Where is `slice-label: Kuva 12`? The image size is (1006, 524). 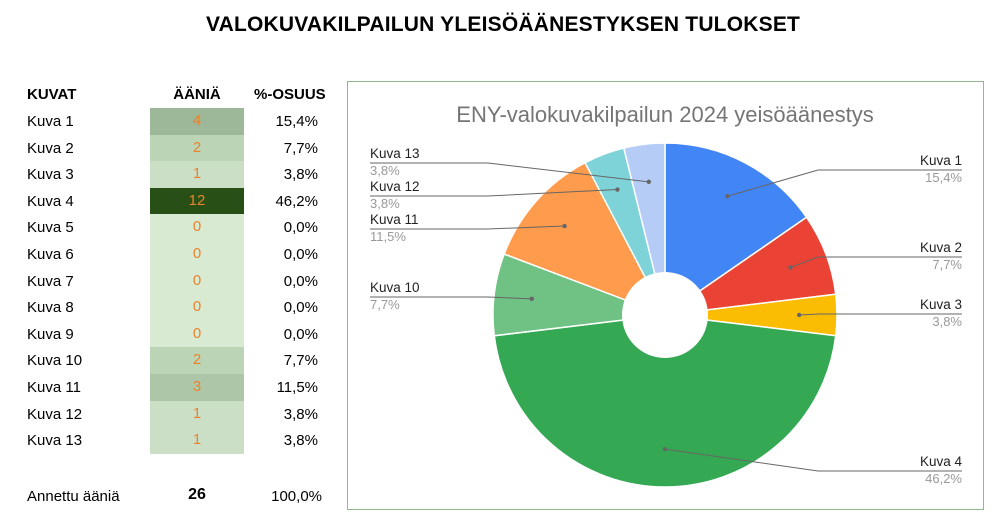 slice-label: Kuva 12 is located at coordinates (395, 186).